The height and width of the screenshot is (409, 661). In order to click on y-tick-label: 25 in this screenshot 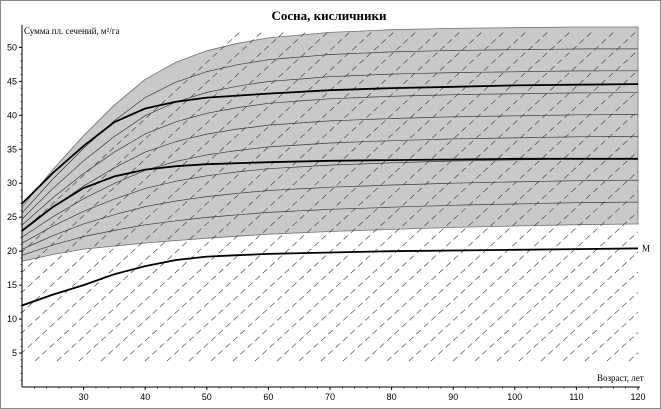, I will do `click(12, 217)`.